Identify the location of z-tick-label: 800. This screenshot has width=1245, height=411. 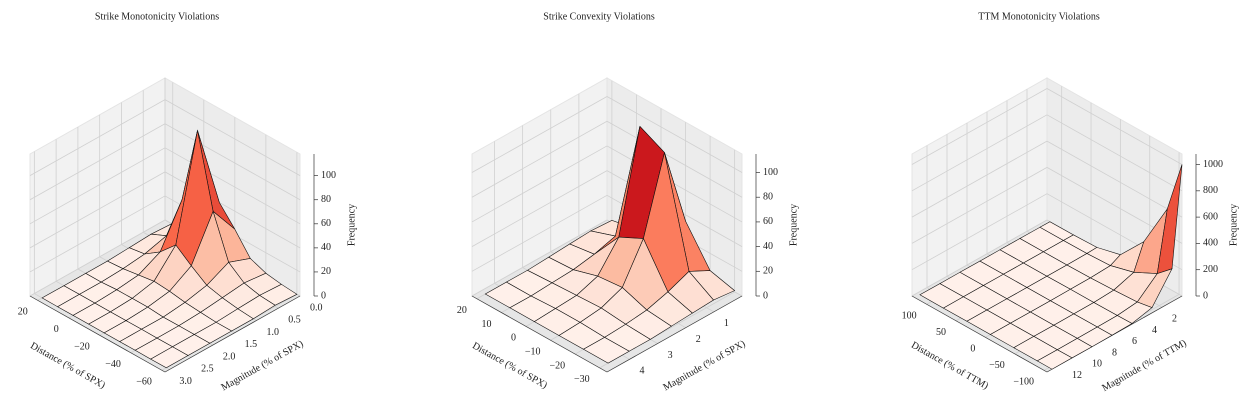
(1210, 190).